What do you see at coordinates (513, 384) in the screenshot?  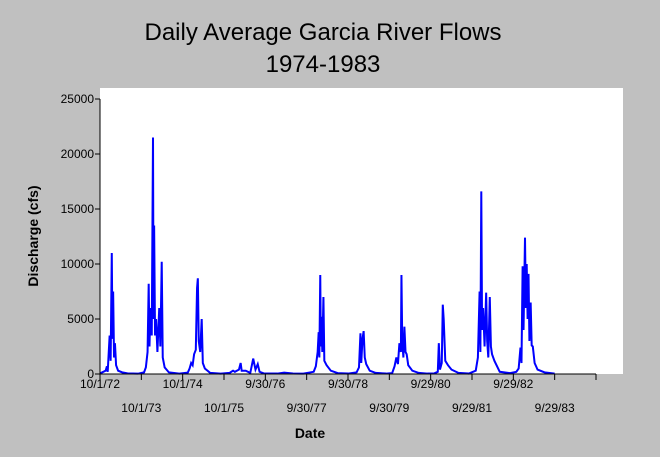 I see `x-tick-label: 9/29/82` at bounding box center [513, 384].